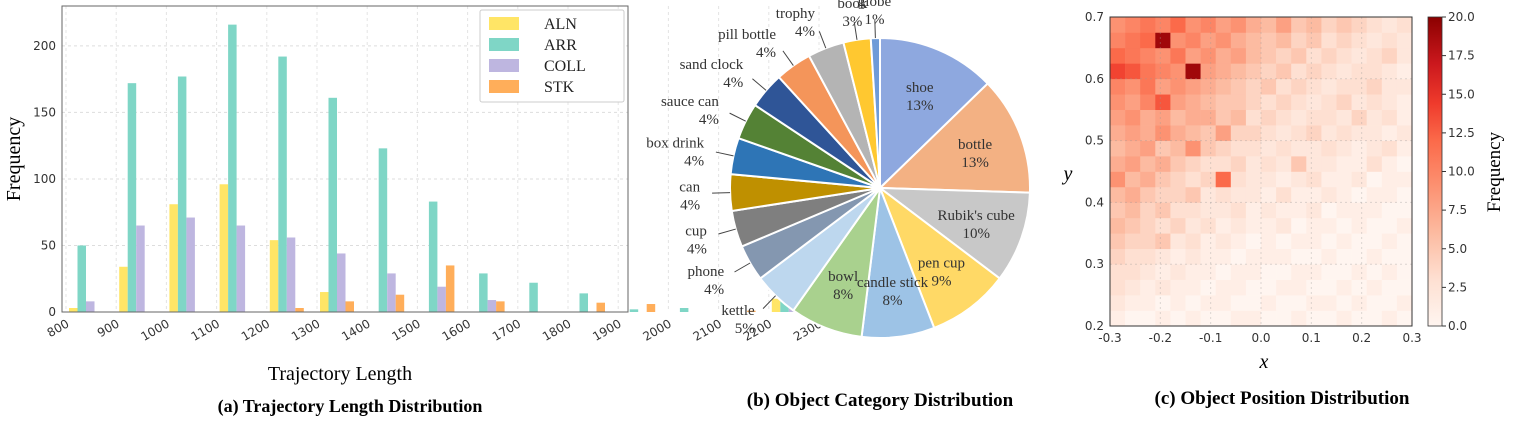 The height and width of the screenshot is (426, 1520). Describe the element at coordinates (583, 302) in the screenshot. I see `bar-arr` at that location.